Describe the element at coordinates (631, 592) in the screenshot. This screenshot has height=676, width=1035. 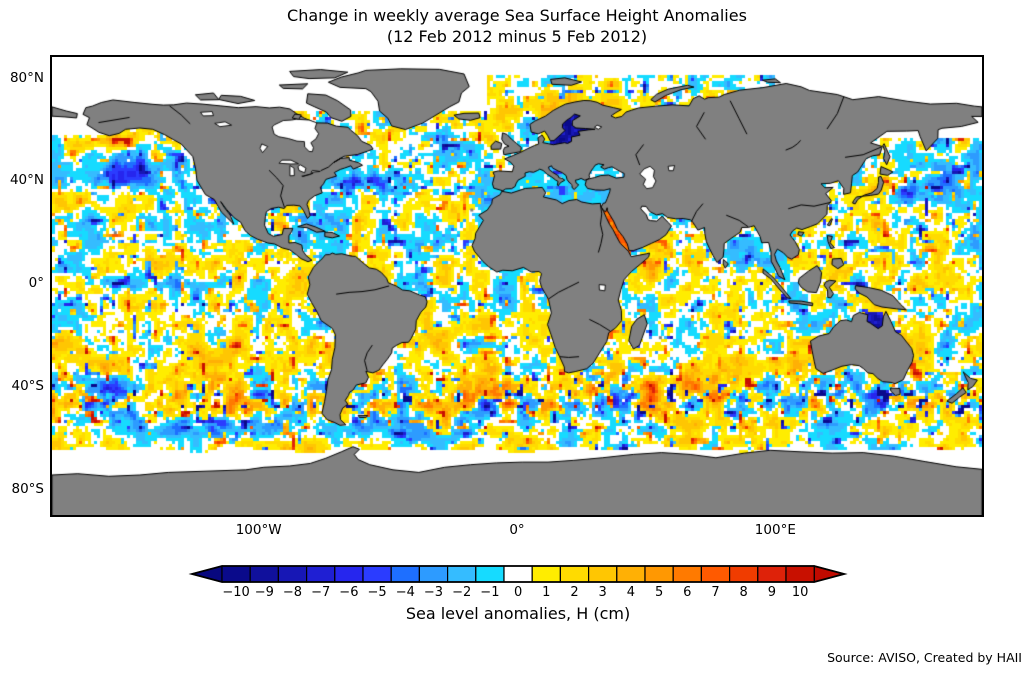
I see `colorbar-tick-label: 4` at that location.